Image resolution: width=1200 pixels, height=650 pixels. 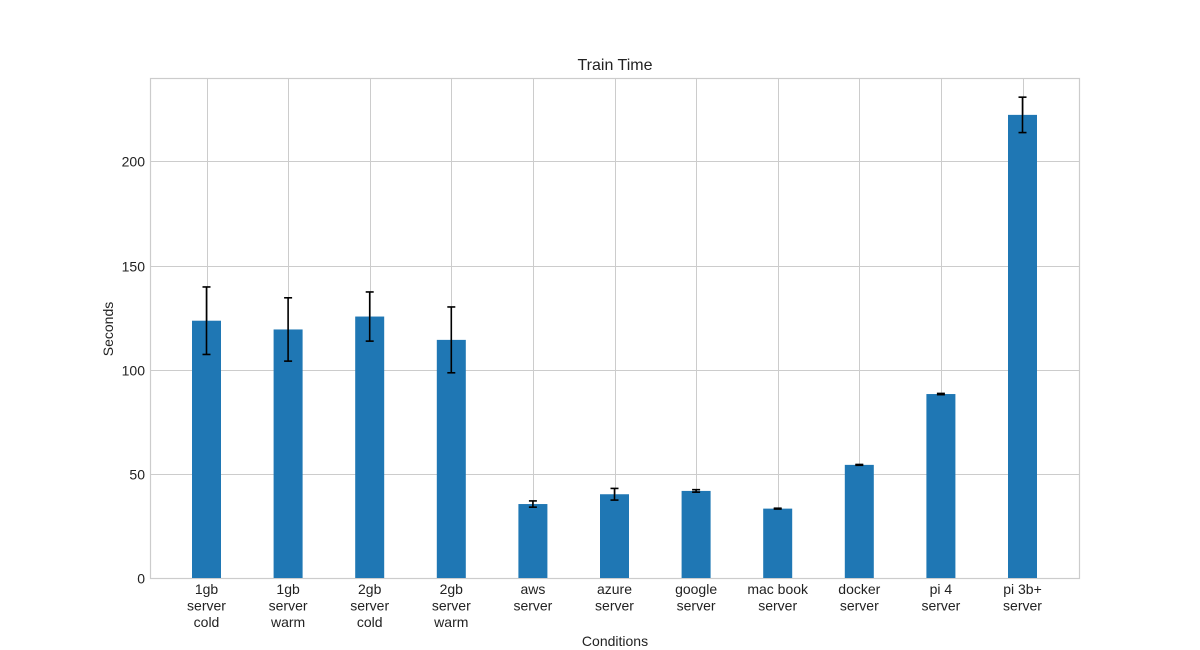 I want to click on x-tick-label-line: azure, so click(x=614, y=589).